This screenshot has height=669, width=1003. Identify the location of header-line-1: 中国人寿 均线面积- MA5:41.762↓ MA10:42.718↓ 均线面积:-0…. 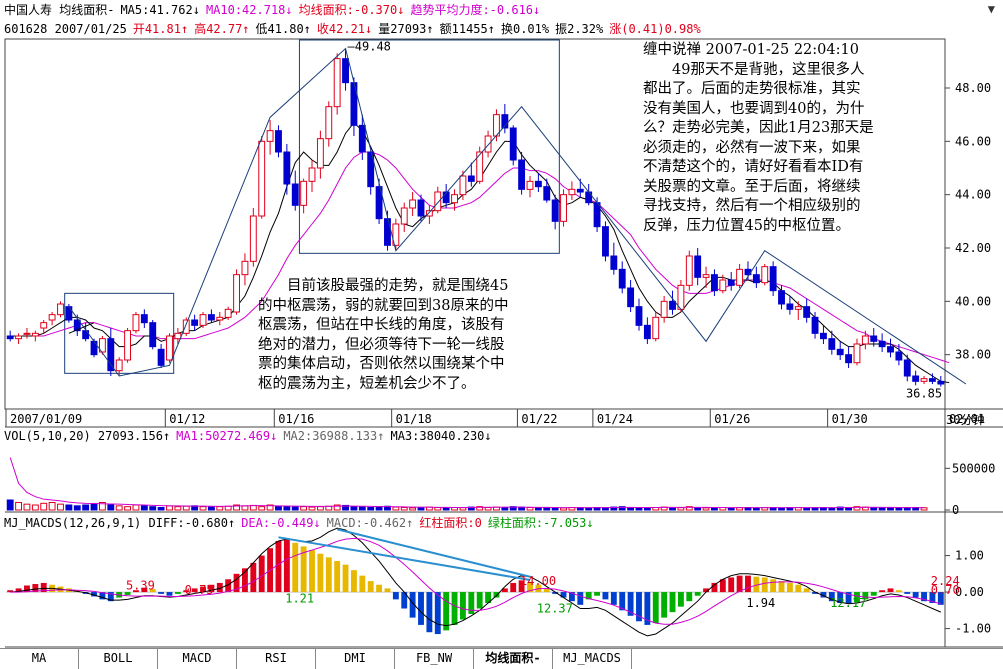
(275, 10).